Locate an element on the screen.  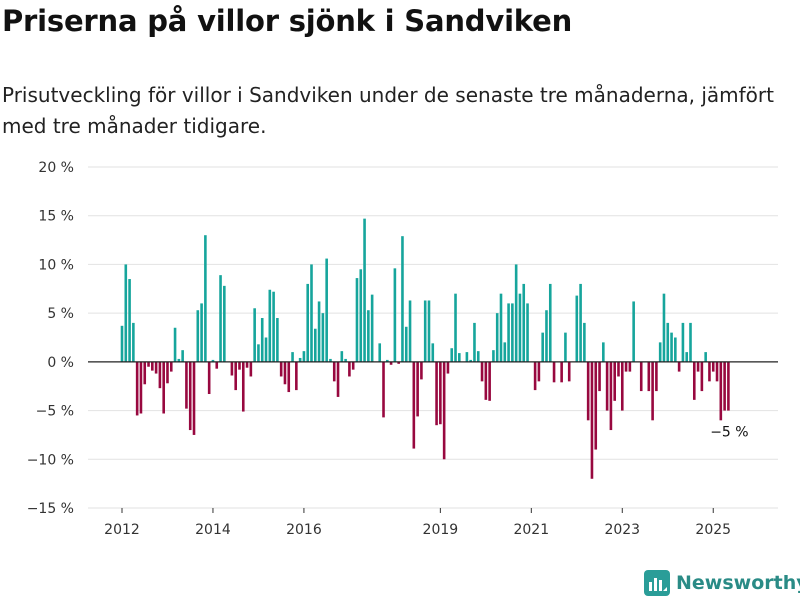
y-tick-label: 20 % is located at coordinates (56, 168).